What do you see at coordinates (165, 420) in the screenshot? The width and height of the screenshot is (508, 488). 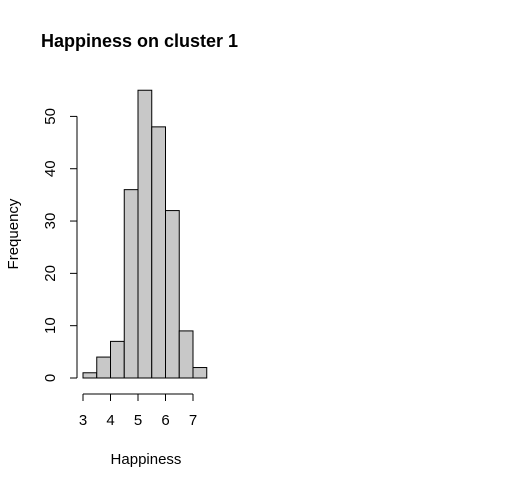 I see `x-tick-label: 6` at bounding box center [165, 420].